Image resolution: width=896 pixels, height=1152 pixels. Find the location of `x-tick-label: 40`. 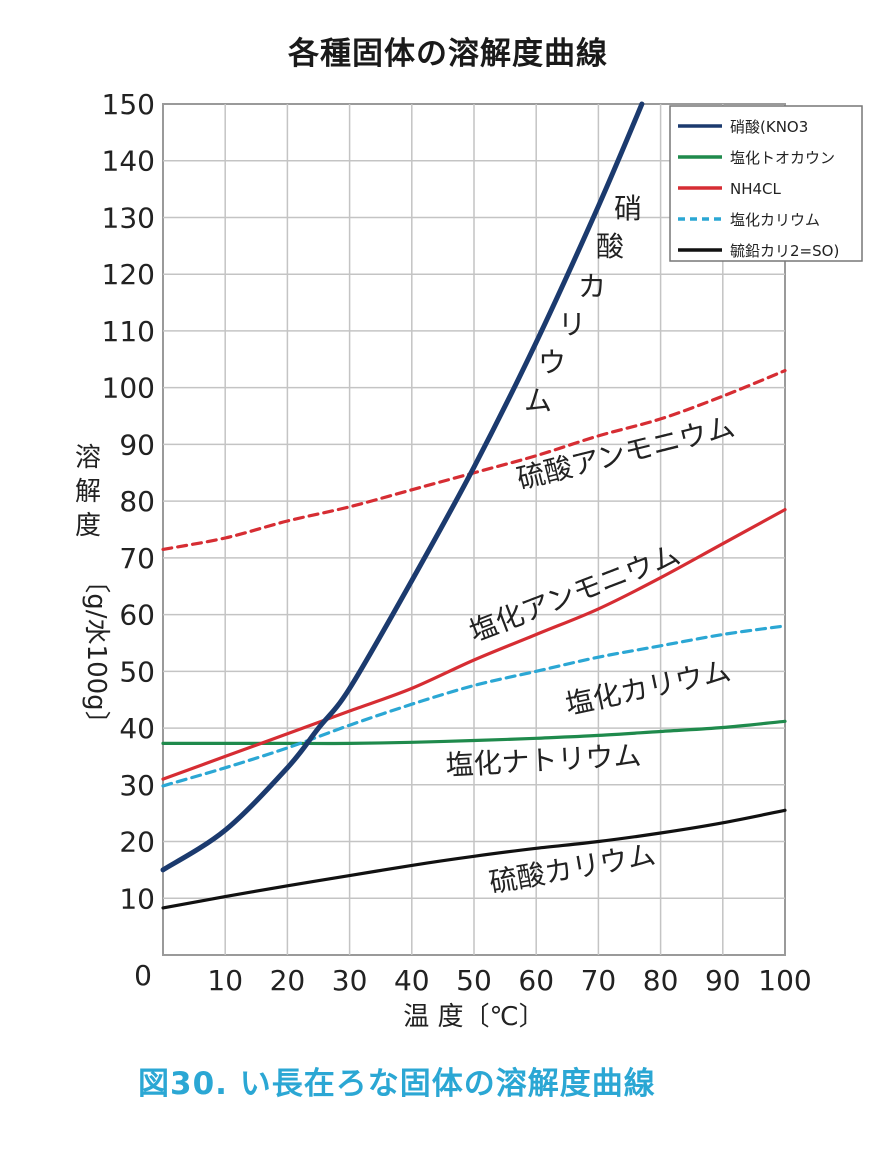

x-tick-label: 40 is located at coordinates (412, 980).